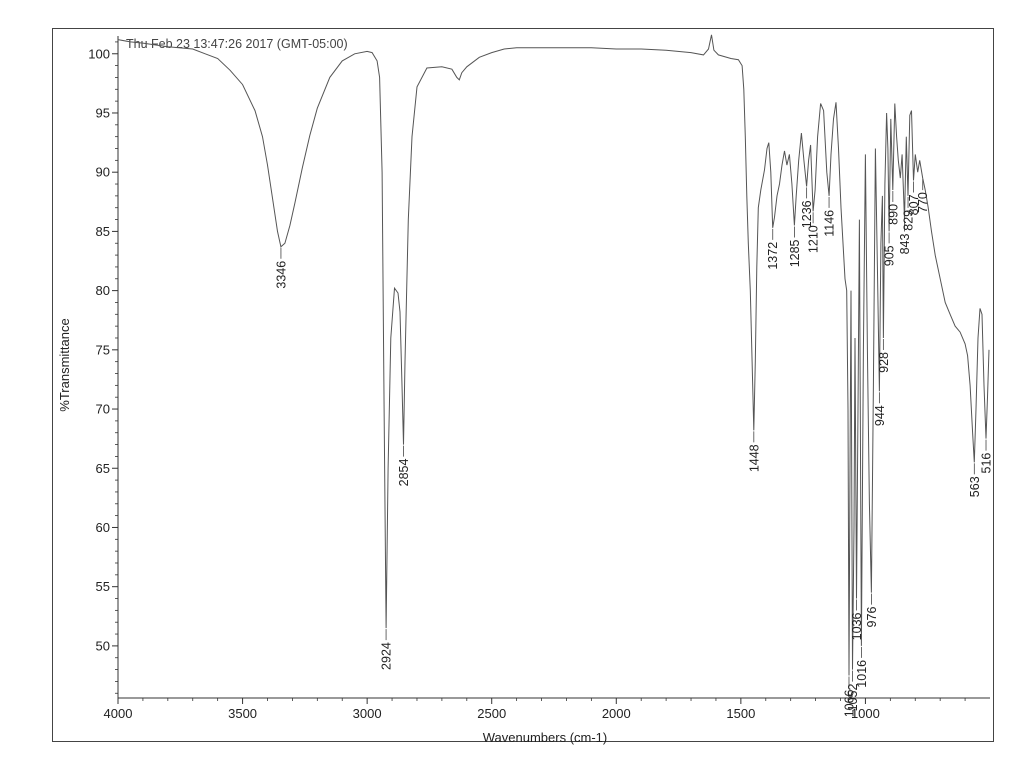 This screenshot has width=1024, height=761. What do you see at coordinates (103, 290) in the screenshot?
I see `y-tick-label: 80` at bounding box center [103, 290].